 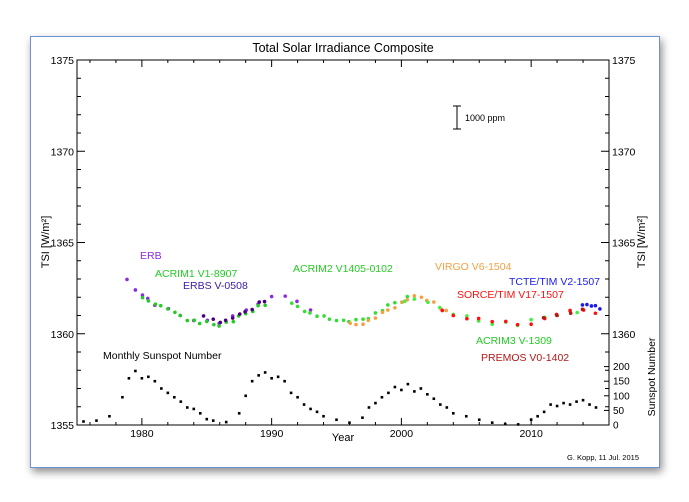 I want to click on sunspot-tick-label: 200, so click(x=621, y=367).